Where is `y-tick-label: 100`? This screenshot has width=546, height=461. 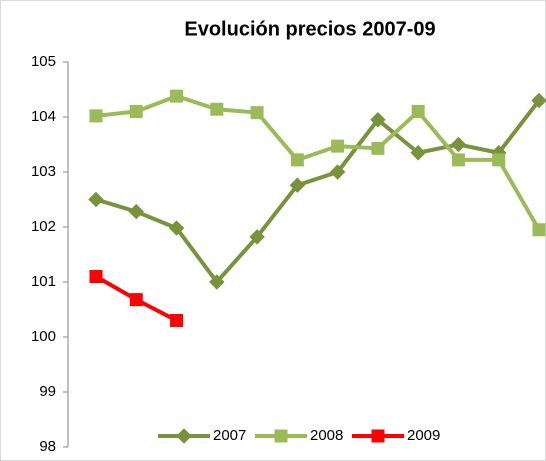
y-tick-label: 100 is located at coordinates (43, 336).